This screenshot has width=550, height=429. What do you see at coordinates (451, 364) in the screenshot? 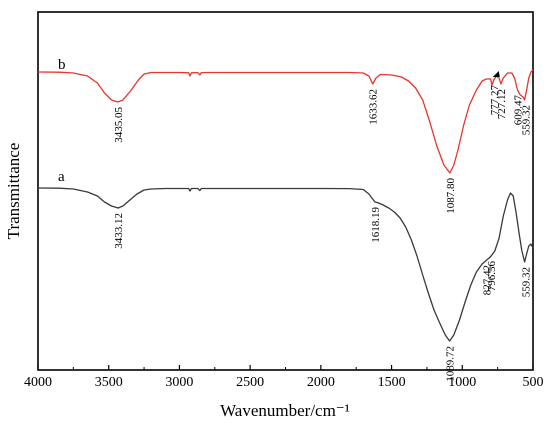
I see `peak-label-a-9: 1089.72` at bounding box center [451, 364].